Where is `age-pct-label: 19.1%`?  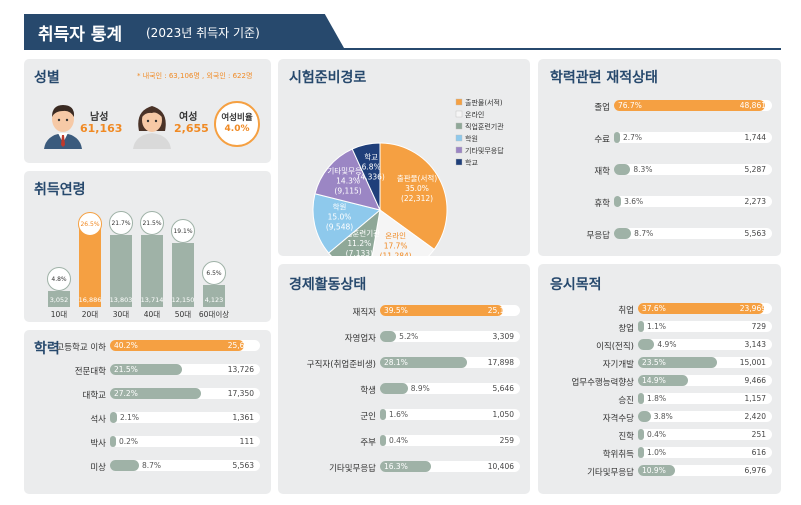 age-pct-label: 19.1% is located at coordinates (183, 232).